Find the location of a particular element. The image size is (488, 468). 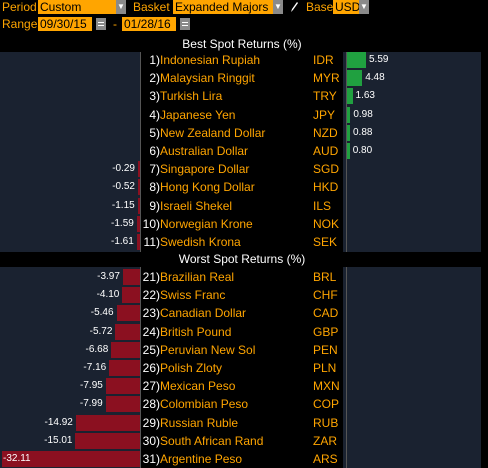

currency-name: Colombian Peso is located at coordinates (204, 404).